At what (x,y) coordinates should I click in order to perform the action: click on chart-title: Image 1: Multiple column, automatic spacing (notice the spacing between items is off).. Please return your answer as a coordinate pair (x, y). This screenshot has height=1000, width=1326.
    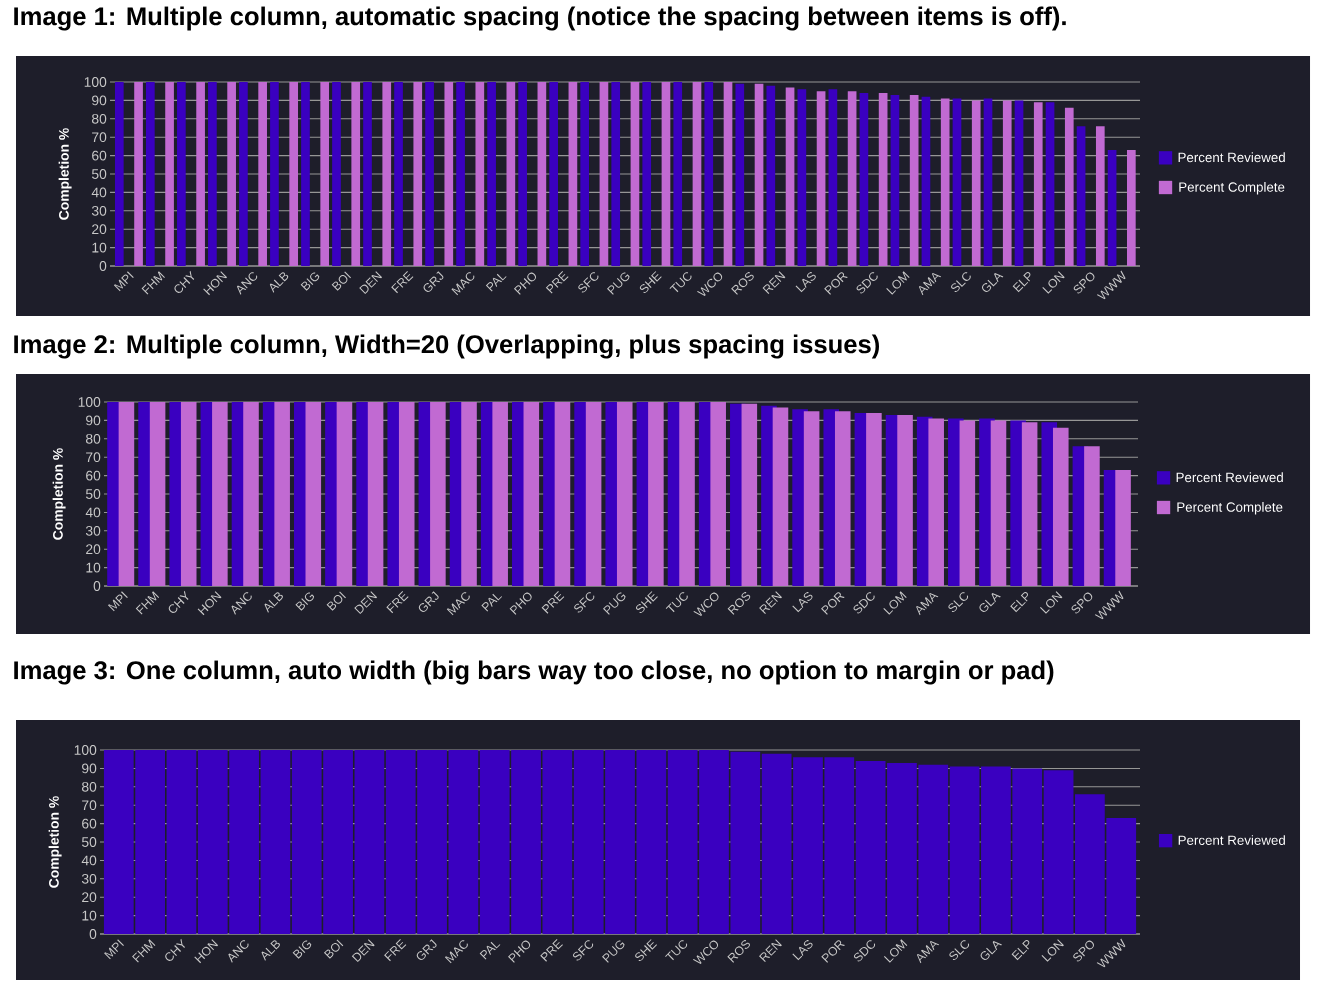
    Looking at the image, I should click on (540, 18).